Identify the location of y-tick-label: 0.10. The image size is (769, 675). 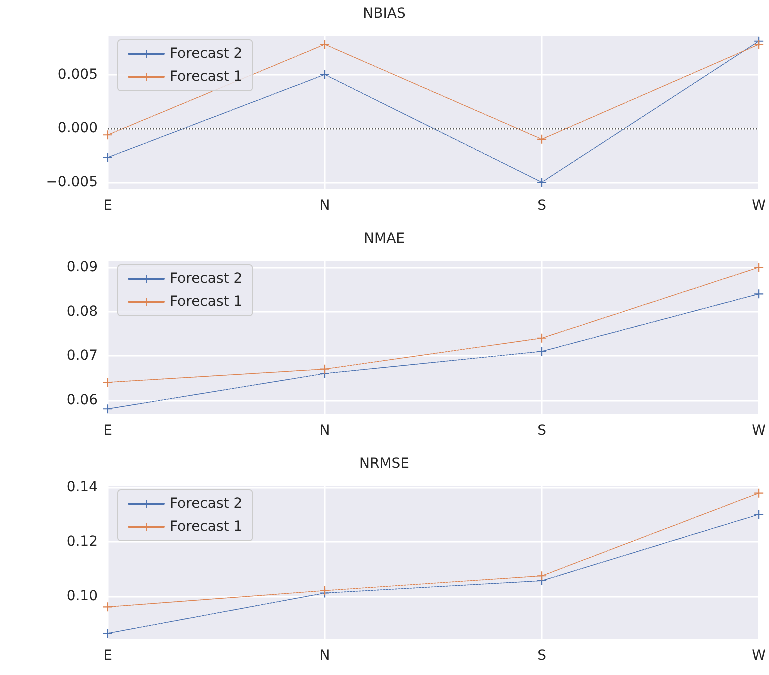
(82, 596).